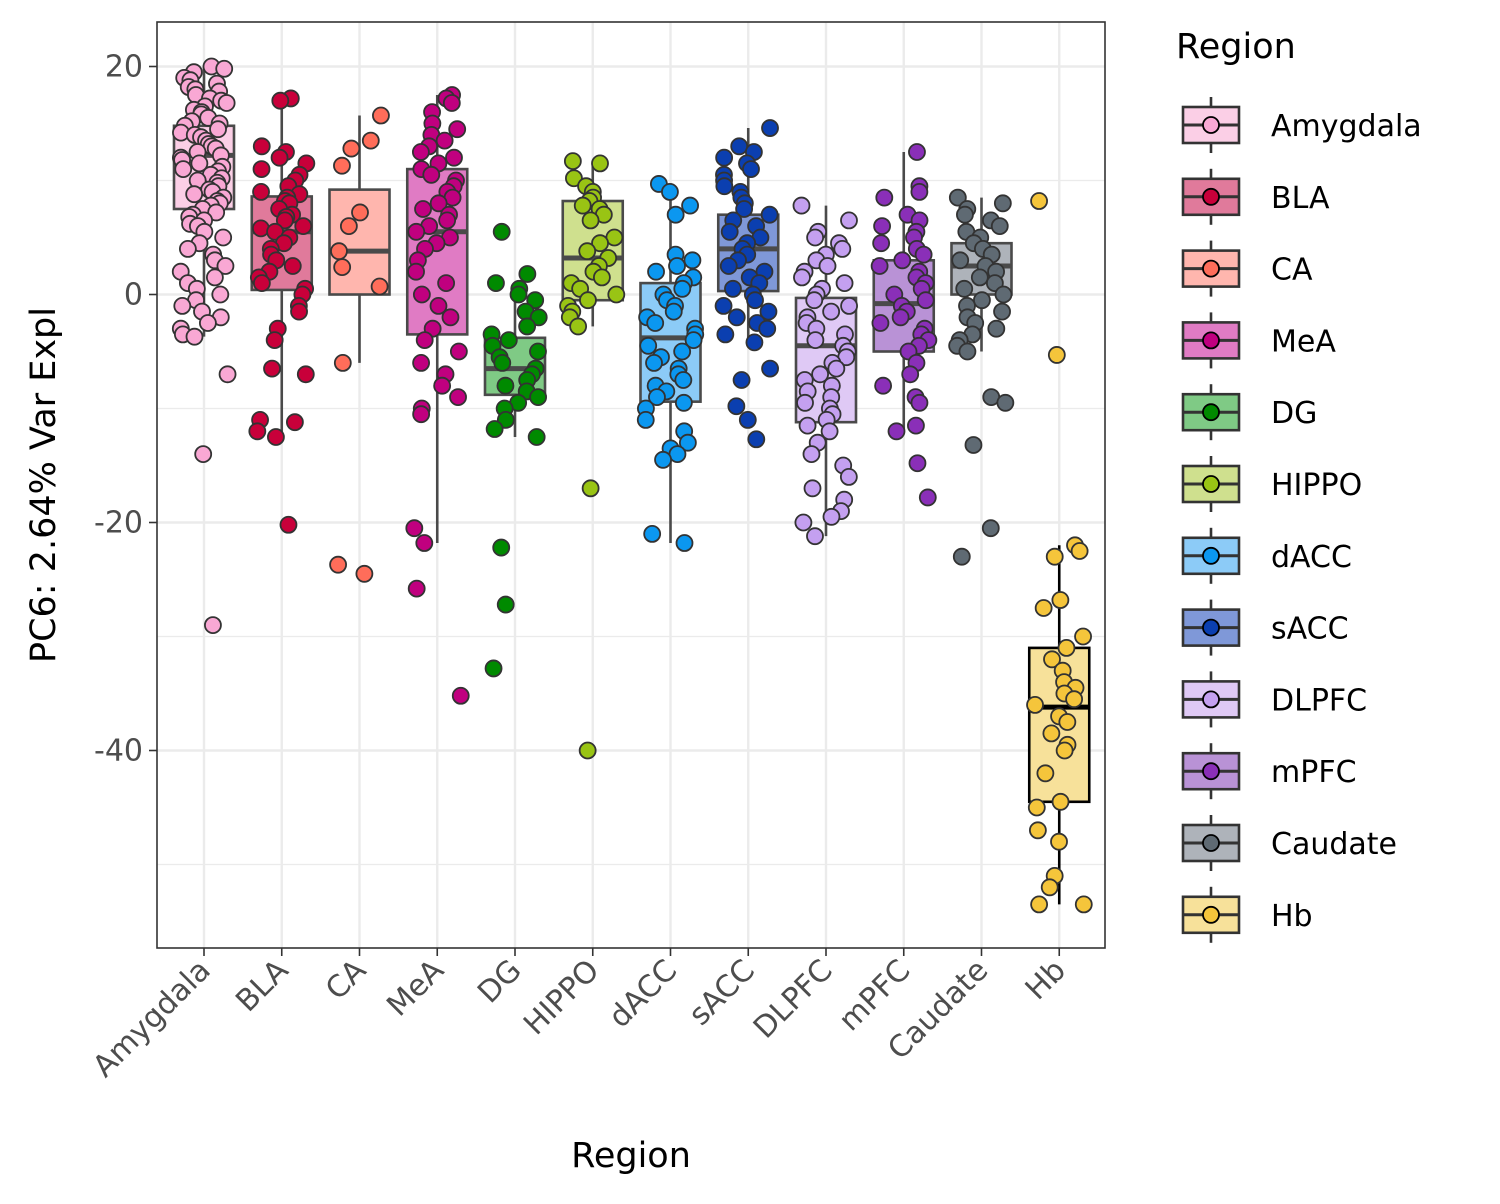 Image resolution: width=1500 pixels, height=1204 pixels. What do you see at coordinates (1292, 270) in the screenshot?
I see `legend-label: CA` at bounding box center [1292, 270].